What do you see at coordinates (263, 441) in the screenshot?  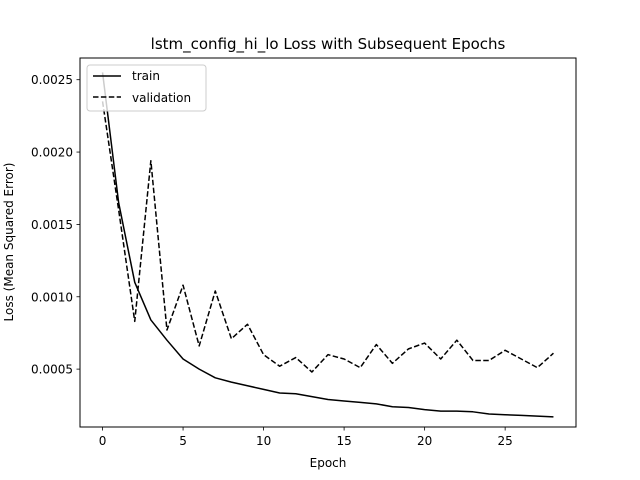 I see `x-tick-label: 10` at bounding box center [263, 441].